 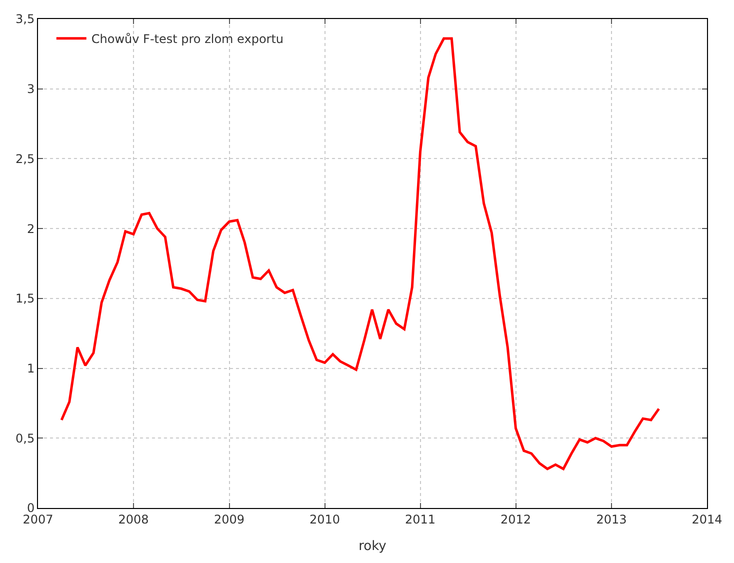 I want to click on x-tick-label: 2008, so click(x=133, y=519).